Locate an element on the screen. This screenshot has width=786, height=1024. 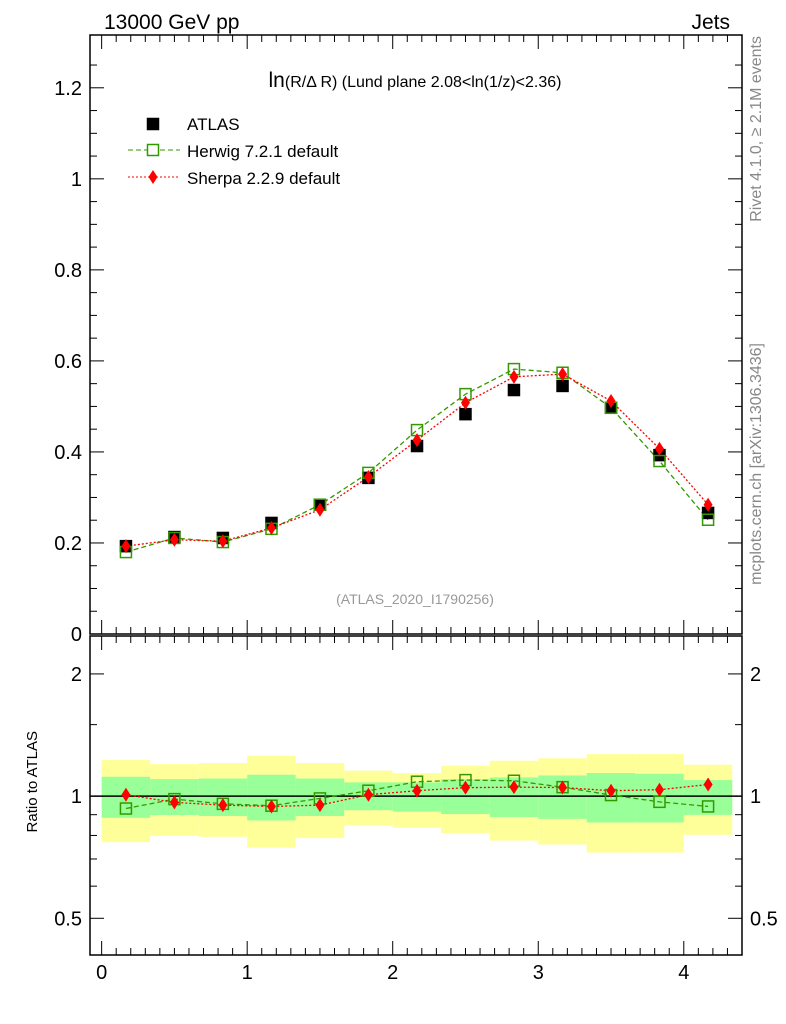
ratio-y-tick-label: 0.5 is located at coordinates (68, 919).